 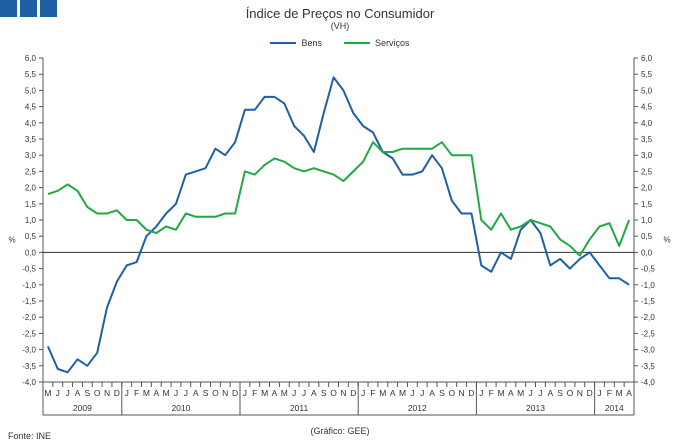 I want to click on y-tick-label-left: 1,5, so click(x=31, y=204).